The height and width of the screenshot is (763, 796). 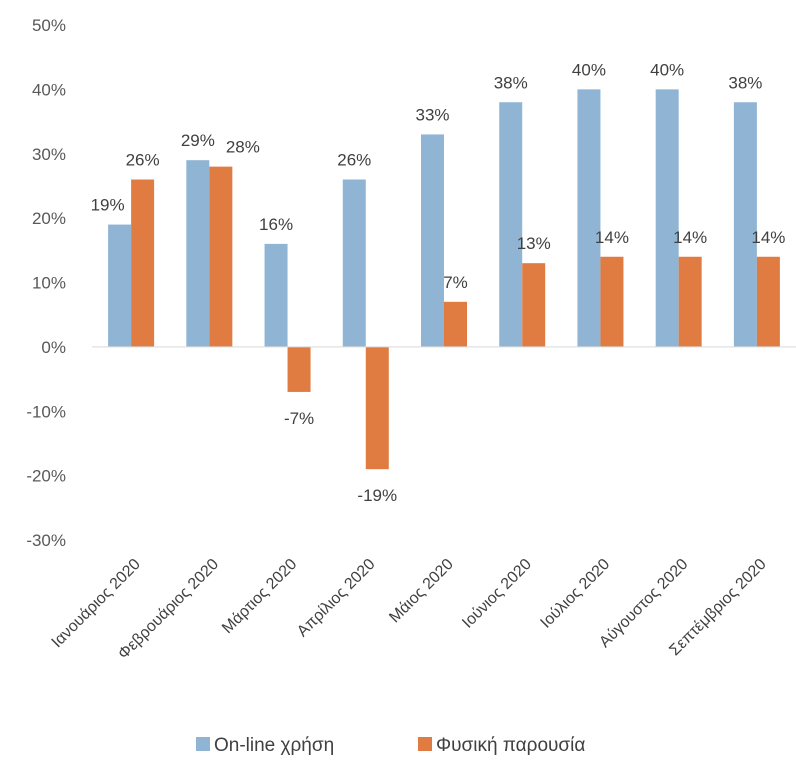 I want to click on legend-label: Φυσική παρουσία, so click(x=510, y=745).